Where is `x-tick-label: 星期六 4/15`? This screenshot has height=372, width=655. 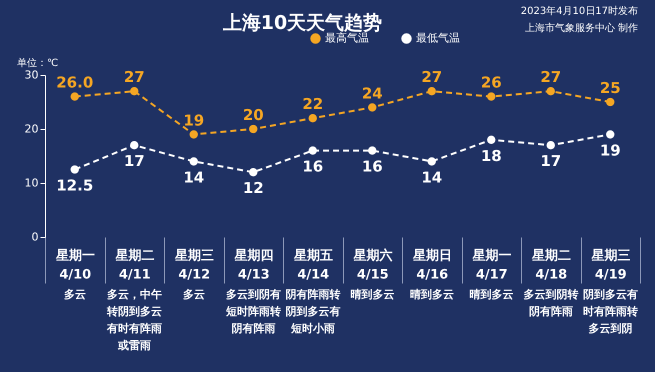
x-tick-label: 星期六 4/15 is located at coordinates (372, 265).